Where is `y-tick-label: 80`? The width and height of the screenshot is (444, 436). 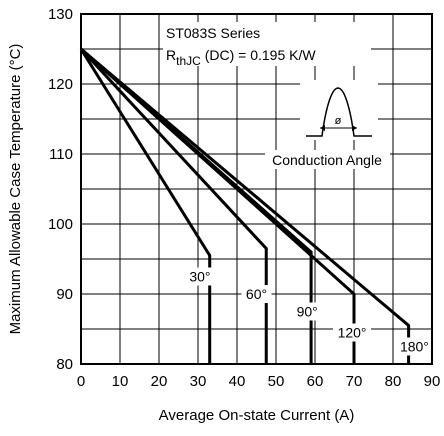
y-tick-label: 80 is located at coordinates (64, 364).